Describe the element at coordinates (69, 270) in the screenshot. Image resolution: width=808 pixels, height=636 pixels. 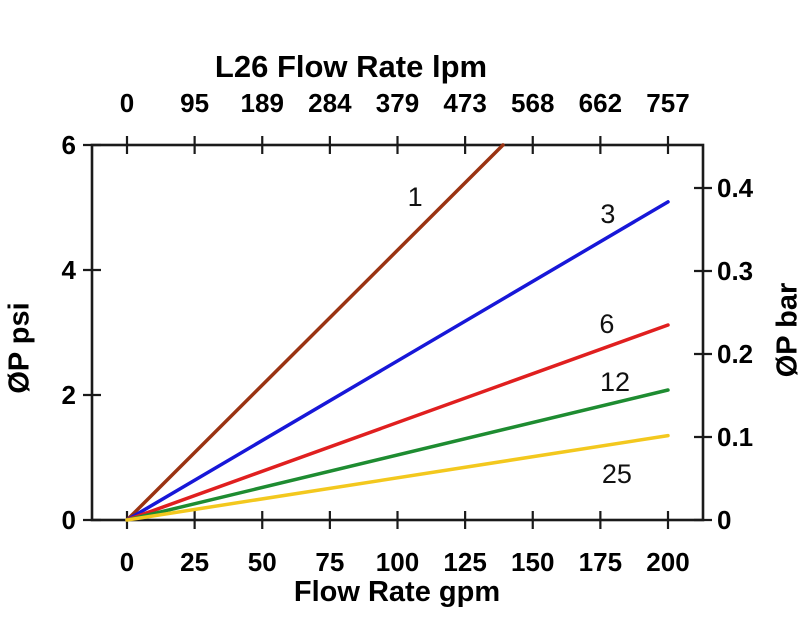
I see `left-tick-label-psi: 4` at that location.